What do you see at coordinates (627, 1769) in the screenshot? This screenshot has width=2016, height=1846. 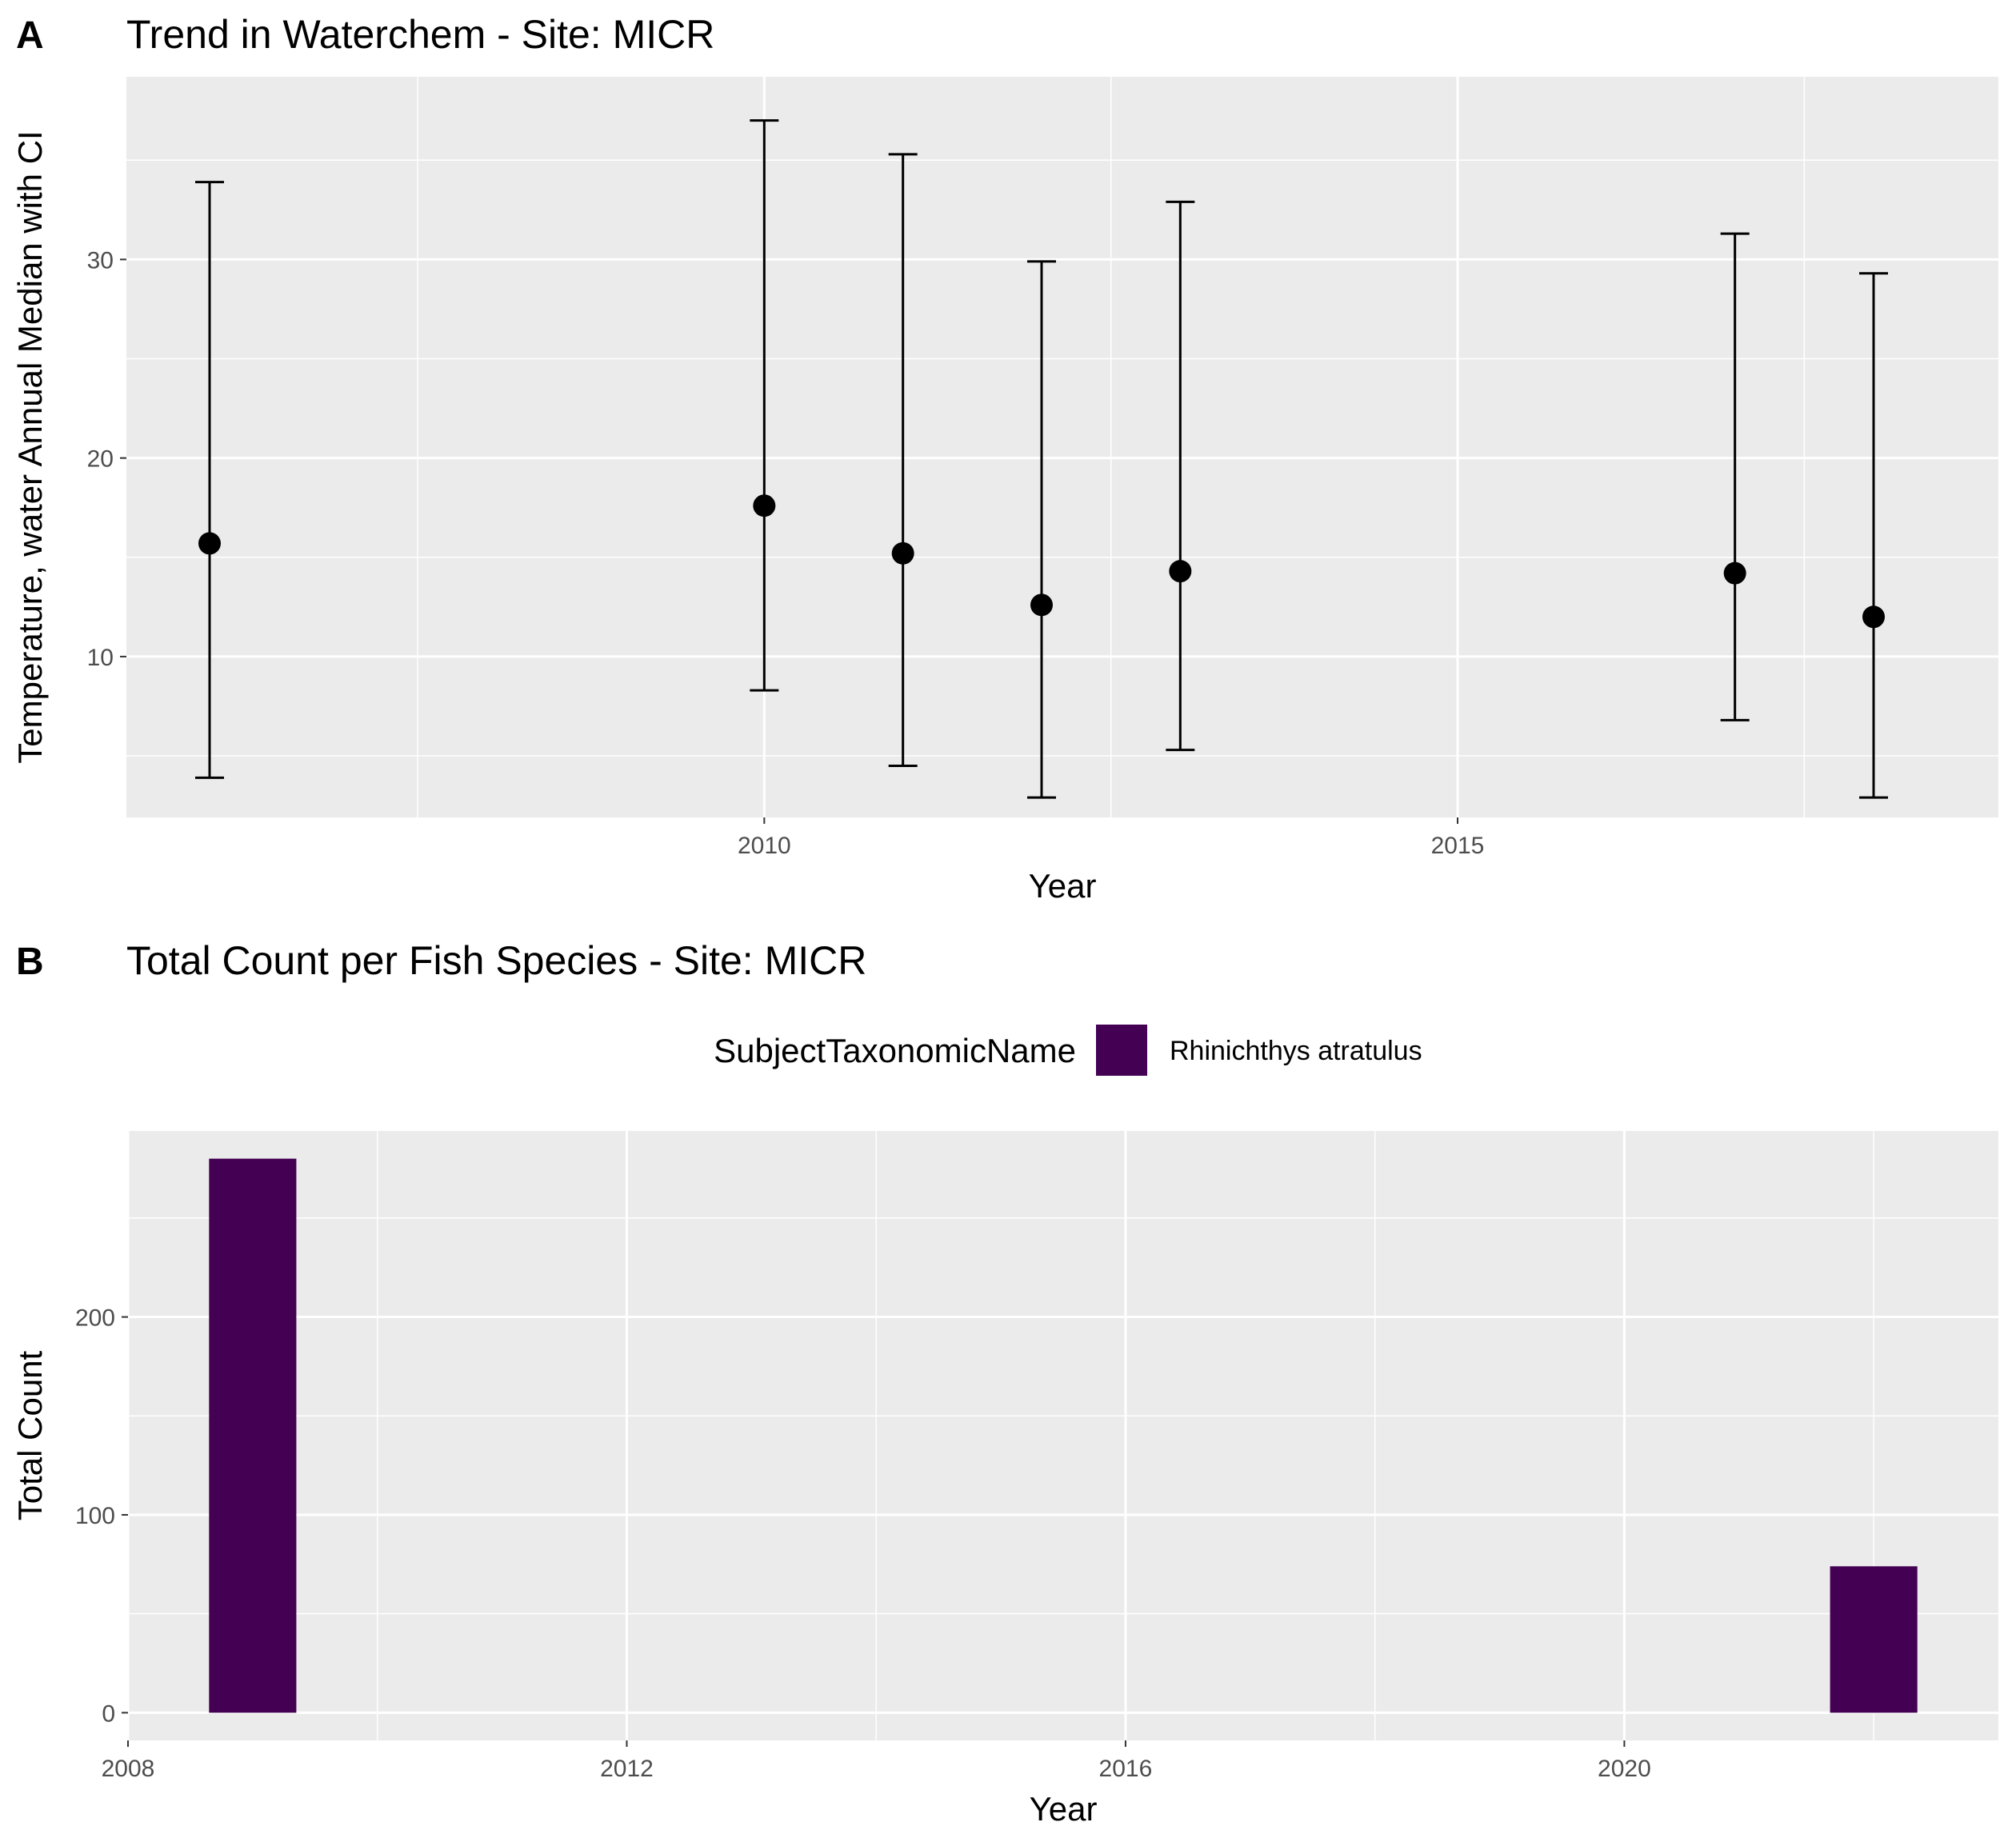 I see `x-tick-label: 2012` at bounding box center [627, 1769].